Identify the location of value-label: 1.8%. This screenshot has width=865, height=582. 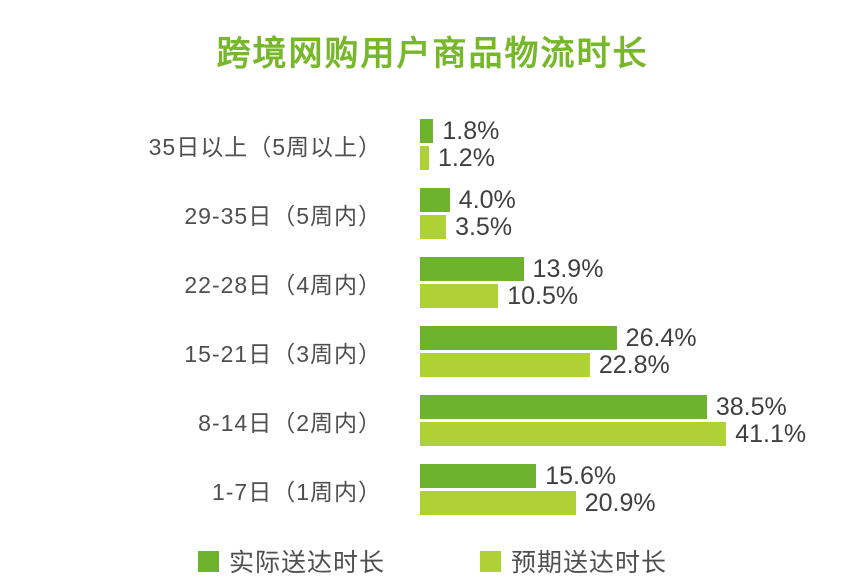
(471, 130).